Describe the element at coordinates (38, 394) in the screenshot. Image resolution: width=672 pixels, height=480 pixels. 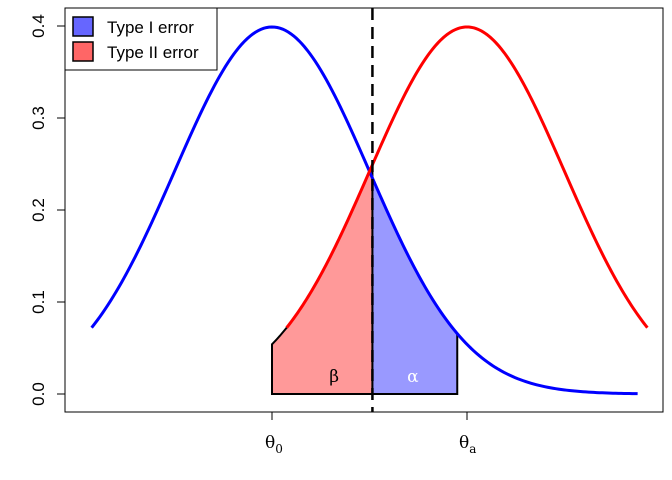
I see `y-tick-label: 0.0` at that location.